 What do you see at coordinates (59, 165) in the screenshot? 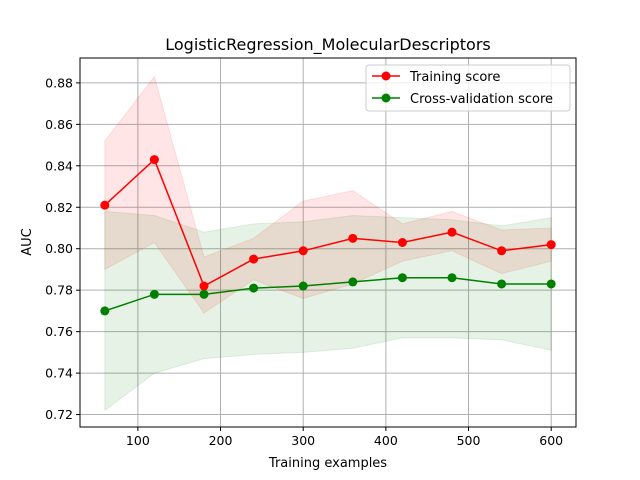
I see `y-tick-label: 0.84` at bounding box center [59, 165].